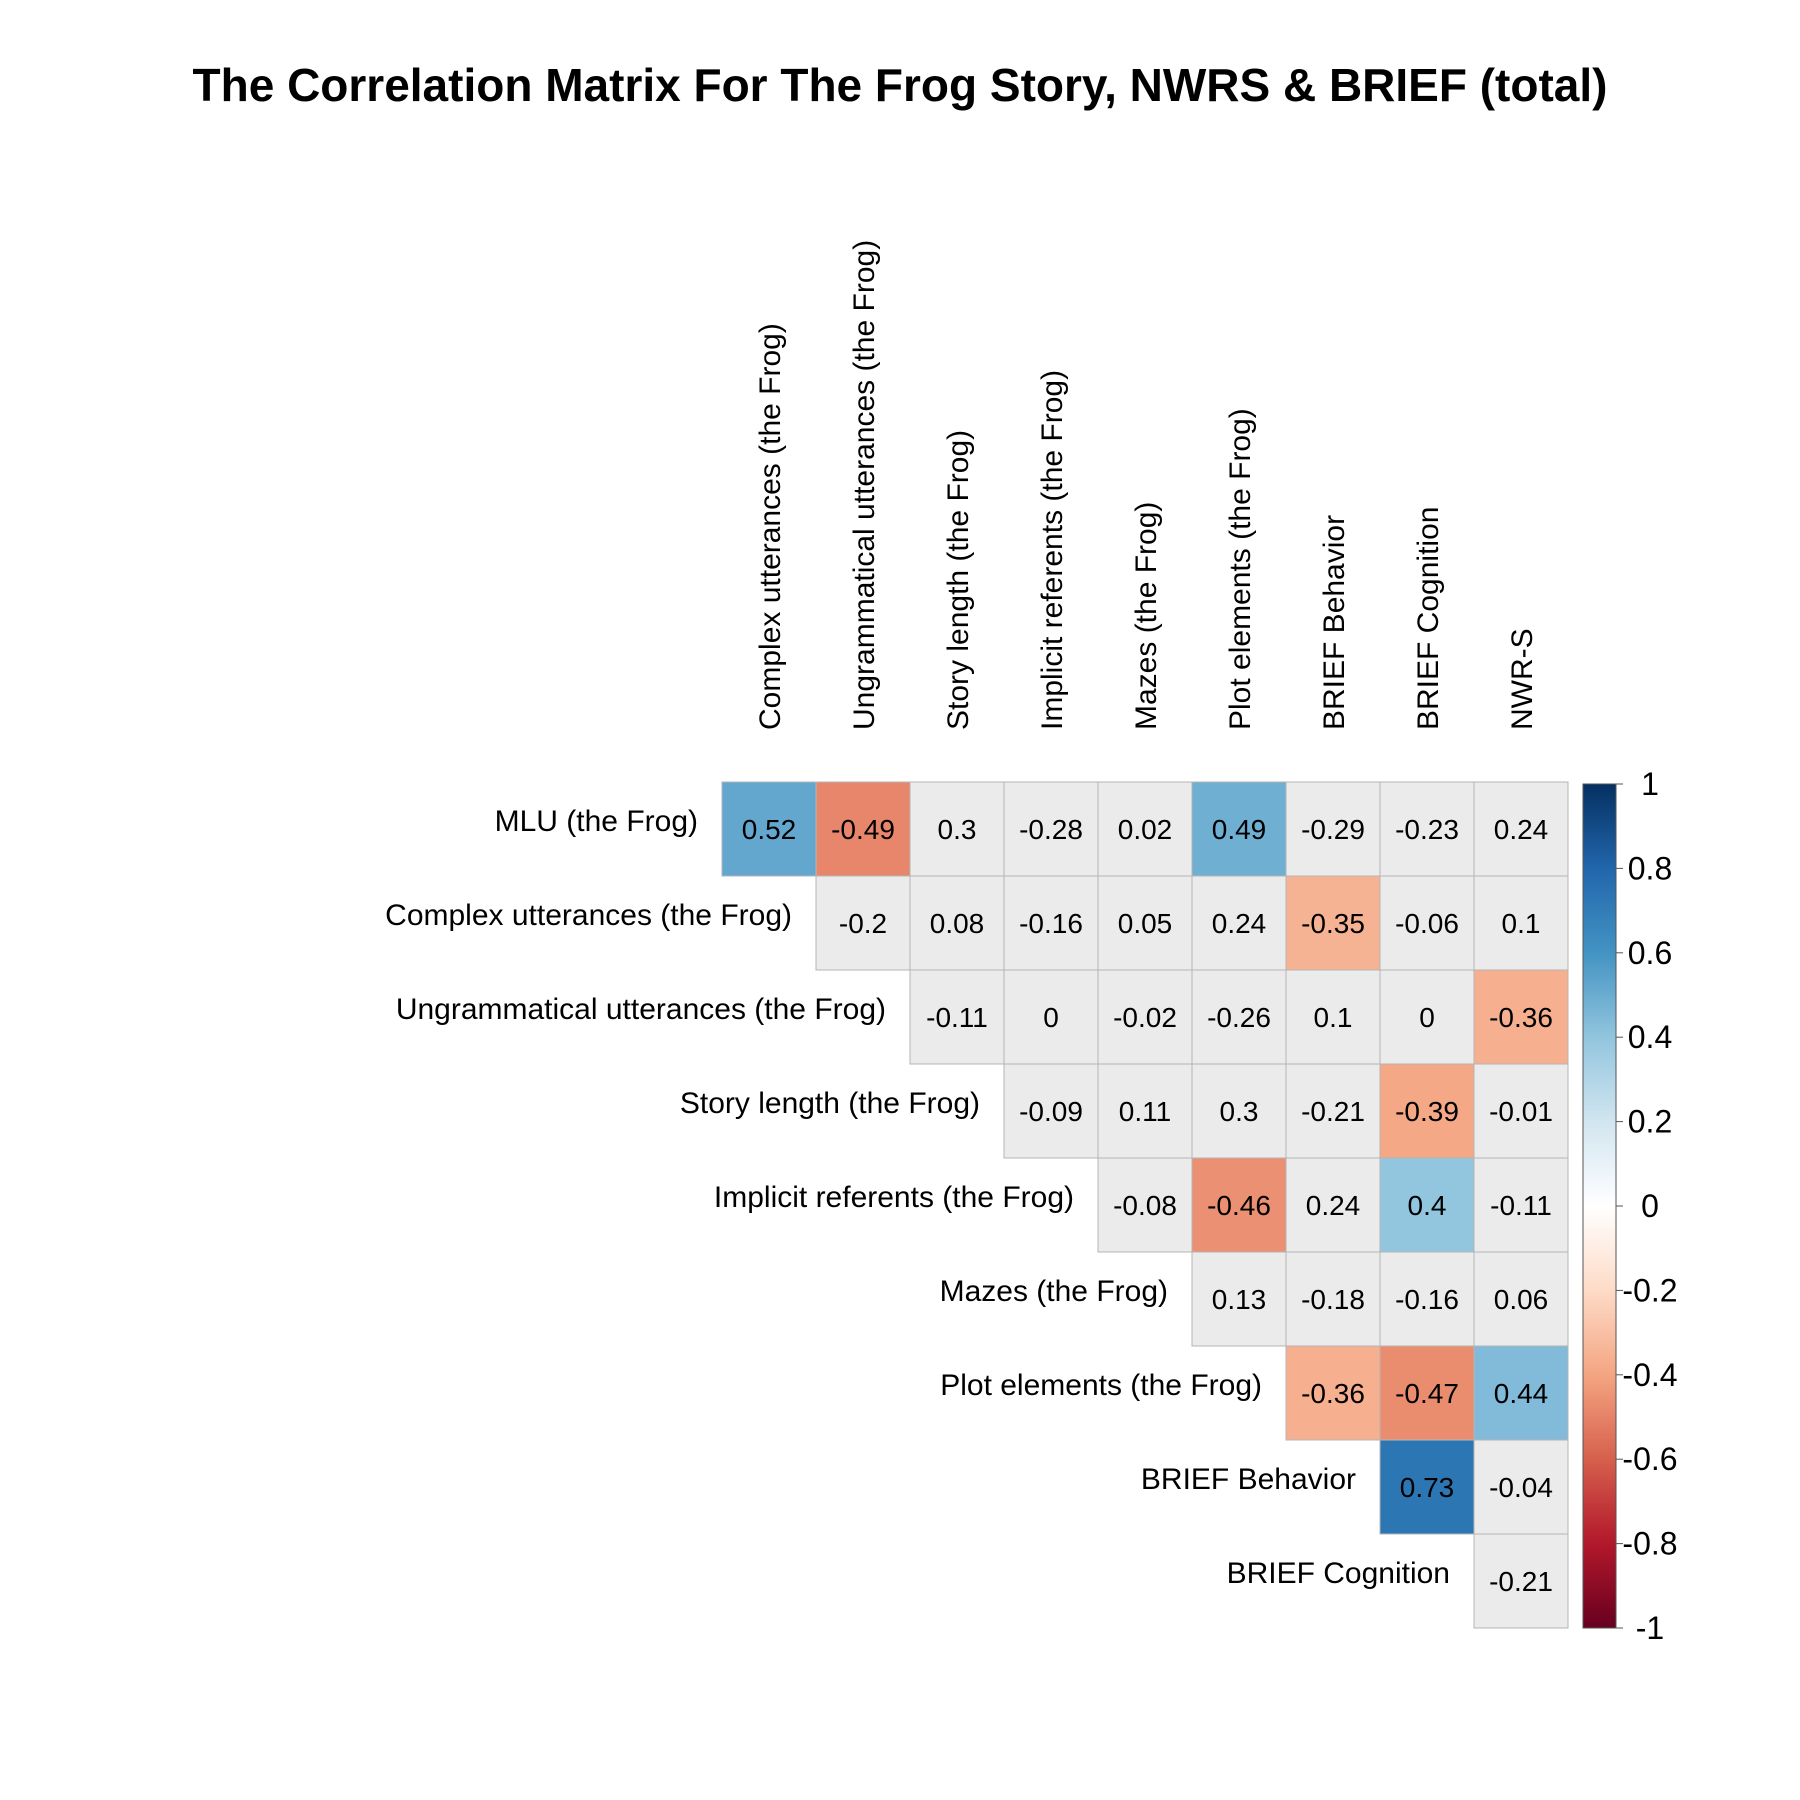  Describe the element at coordinates (1240, 569) in the screenshot. I see `column-label: Plot elements (the Frog)` at that location.